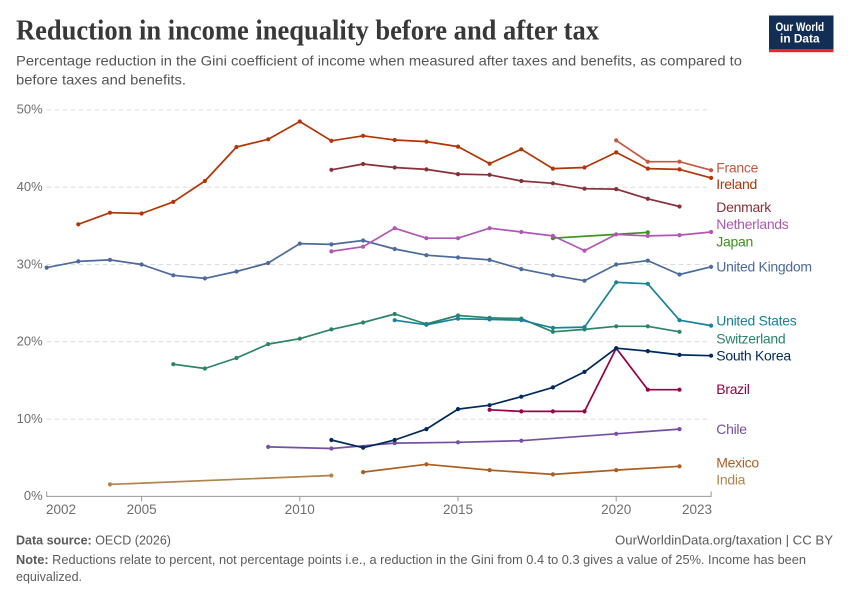 Image resolution: width=850 pixels, height=600 pixels. What do you see at coordinates (730, 480) in the screenshot?
I see `svg-text: India` at bounding box center [730, 480].